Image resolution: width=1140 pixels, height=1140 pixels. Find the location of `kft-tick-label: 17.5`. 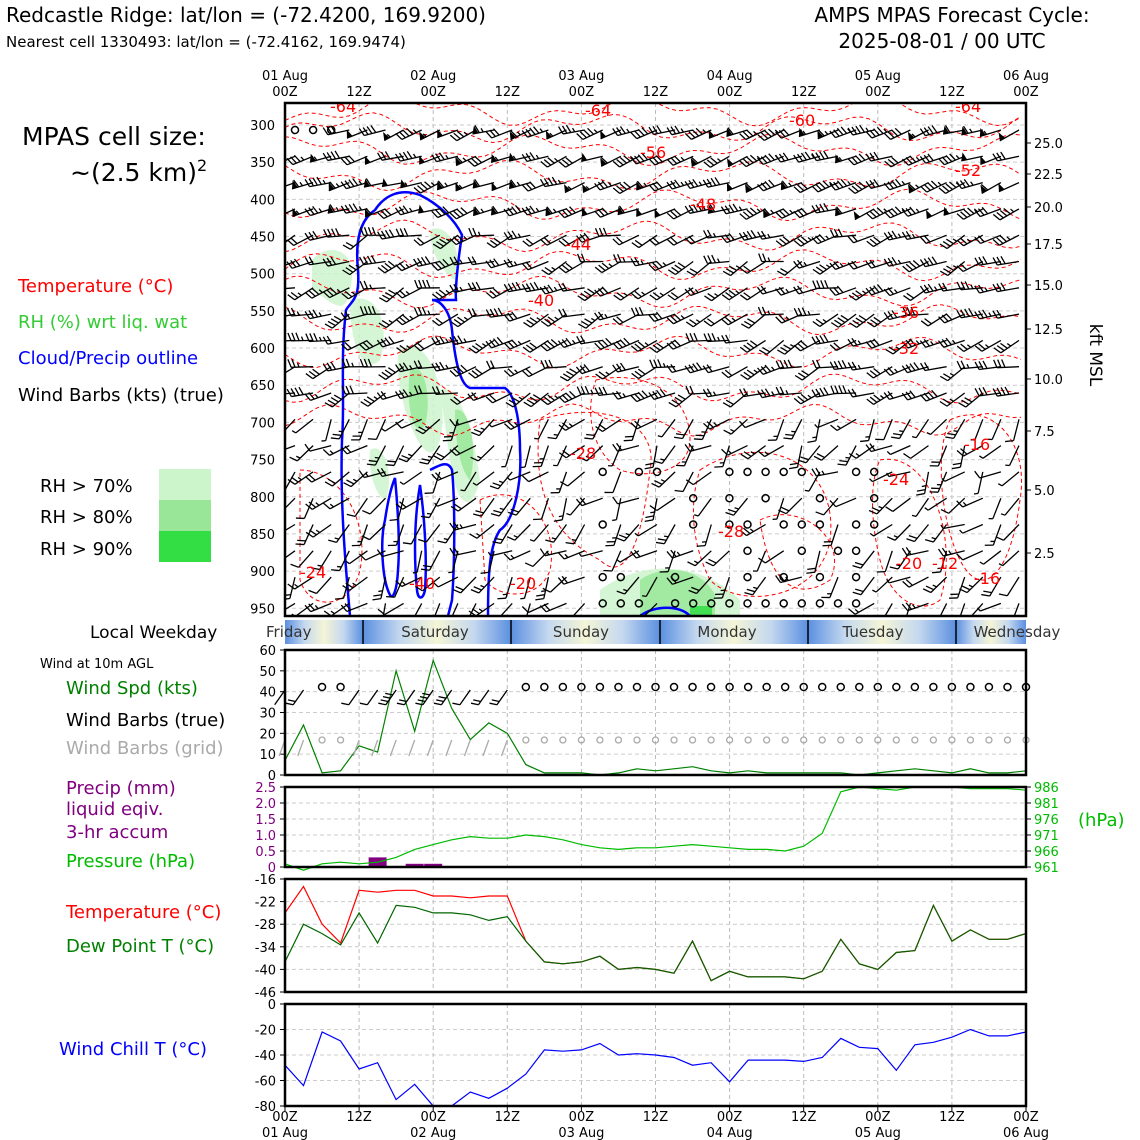

kft-tick-label: 17.5 is located at coordinates (1048, 245).